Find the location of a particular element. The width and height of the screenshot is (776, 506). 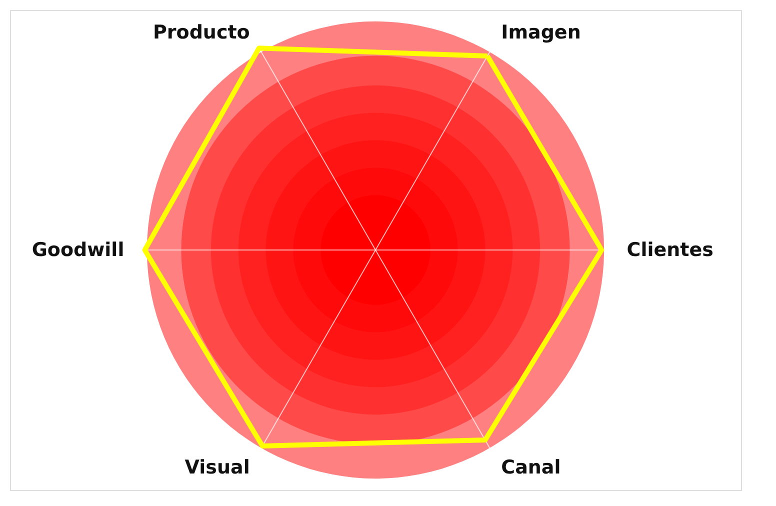

spoke-label: Canal is located at coordinates (531, 467).